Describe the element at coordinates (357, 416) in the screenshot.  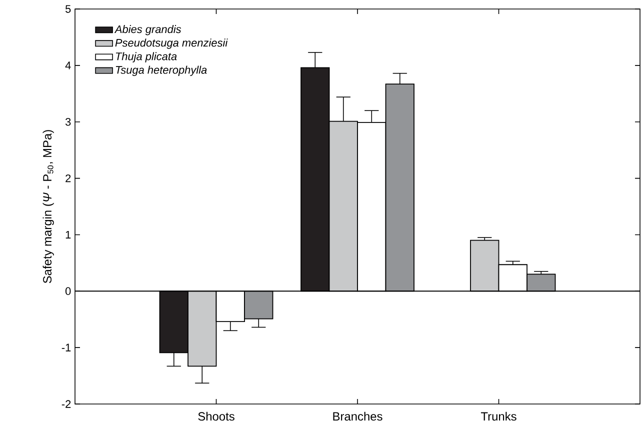
I see `x-tick-label: Branches` at that location.